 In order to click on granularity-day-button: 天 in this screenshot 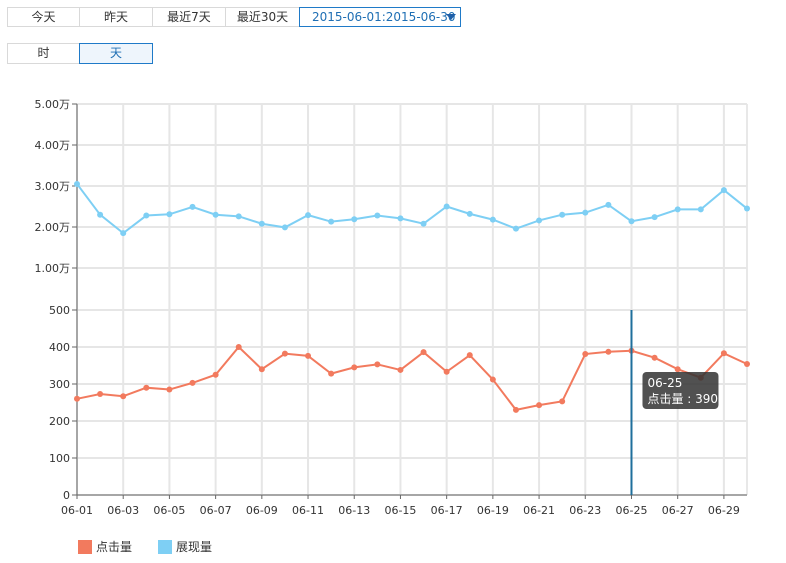, I will do `click(116, 53)`.